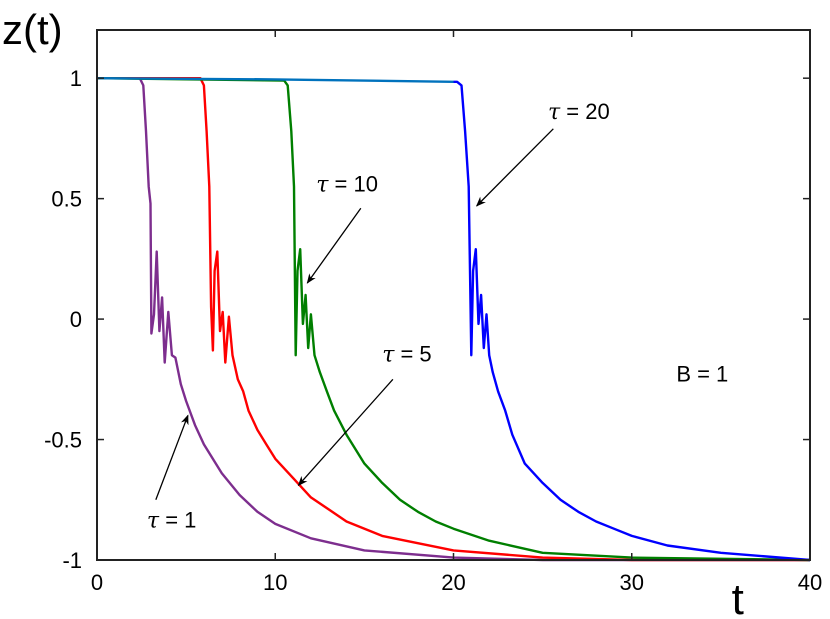 The width and height of the screenshot is (830, 619). Describe the element at coordinates (171, 520) in the screenshot. I see `annotation-label-1: τ = 1` at that location.